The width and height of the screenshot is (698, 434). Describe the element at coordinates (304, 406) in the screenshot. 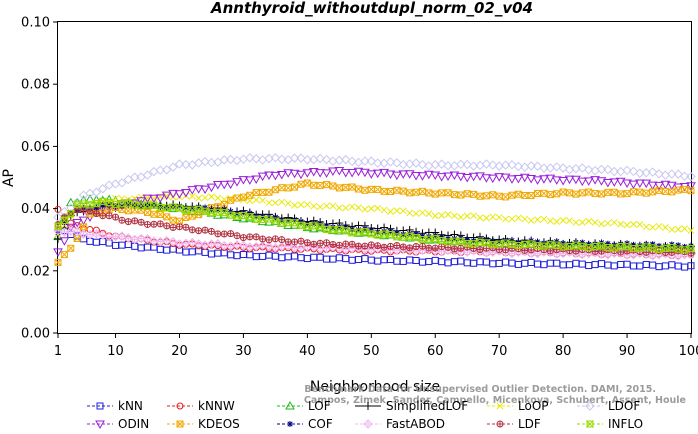

I see `legend-item-lof: LOF` at that location.